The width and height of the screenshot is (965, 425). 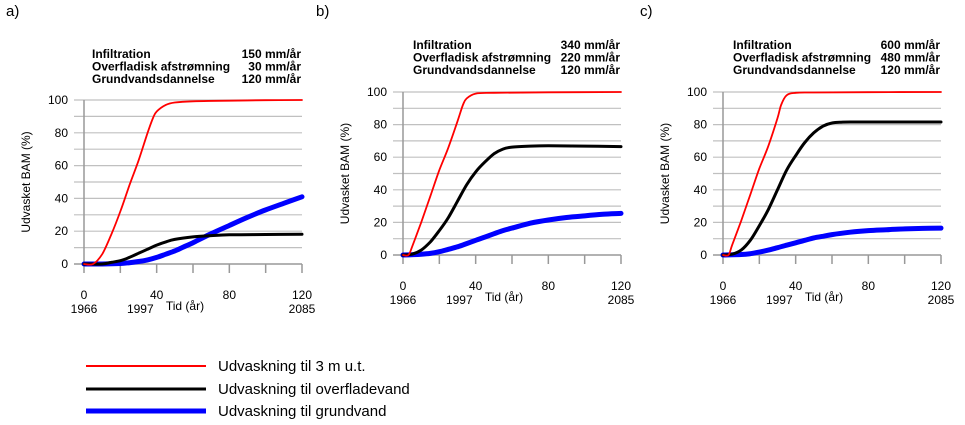 What do you see at coordinates (272, 54) in the screenshot?
I see `info-value: 150 mm/år` at bounding box center [272, 54].